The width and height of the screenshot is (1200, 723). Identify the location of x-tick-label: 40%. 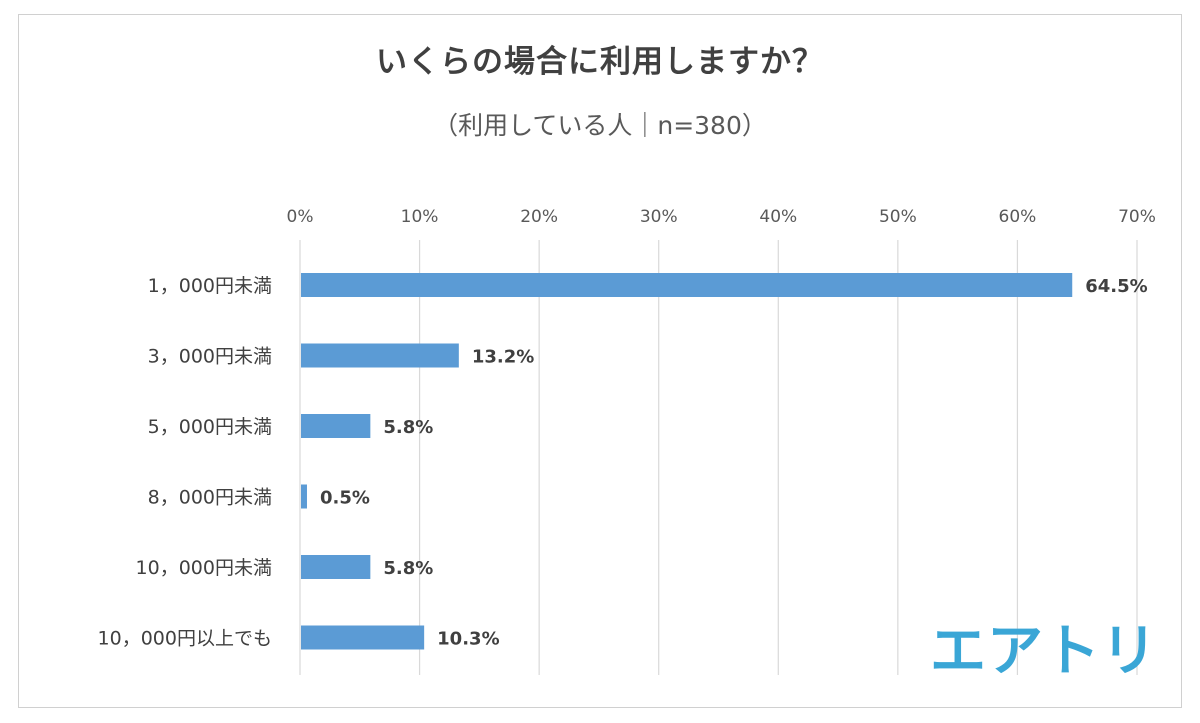
(778, 217).